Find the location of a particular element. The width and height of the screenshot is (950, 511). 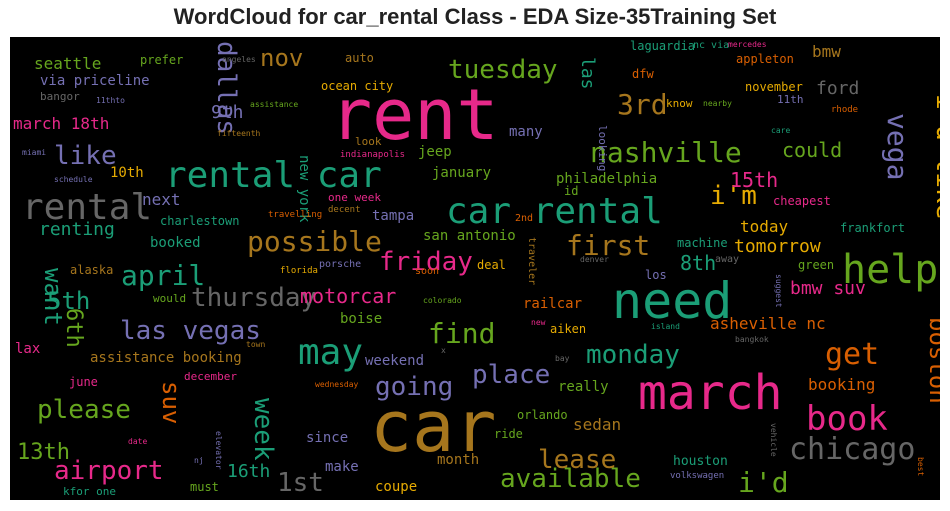

word-would: would is located at coordinates (169, 298).